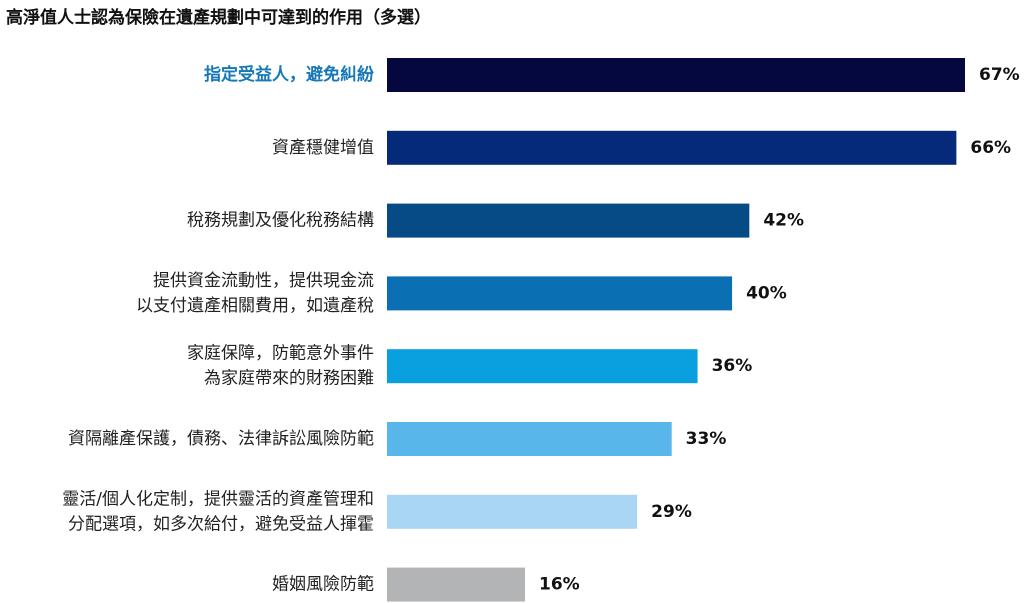  What do you see at coordinates (323, 585) in the screenshot?
I see `category-label-8: 婚姻風險防範` at bounding box center [323, 585].